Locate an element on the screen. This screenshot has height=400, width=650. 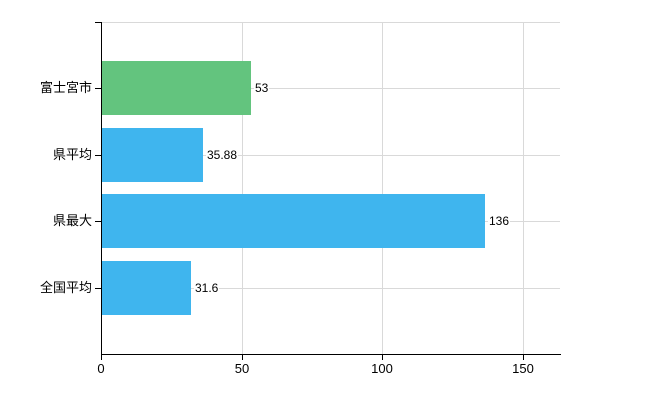
bar-value-label: 31.6 is located at coordinates (207, 288).